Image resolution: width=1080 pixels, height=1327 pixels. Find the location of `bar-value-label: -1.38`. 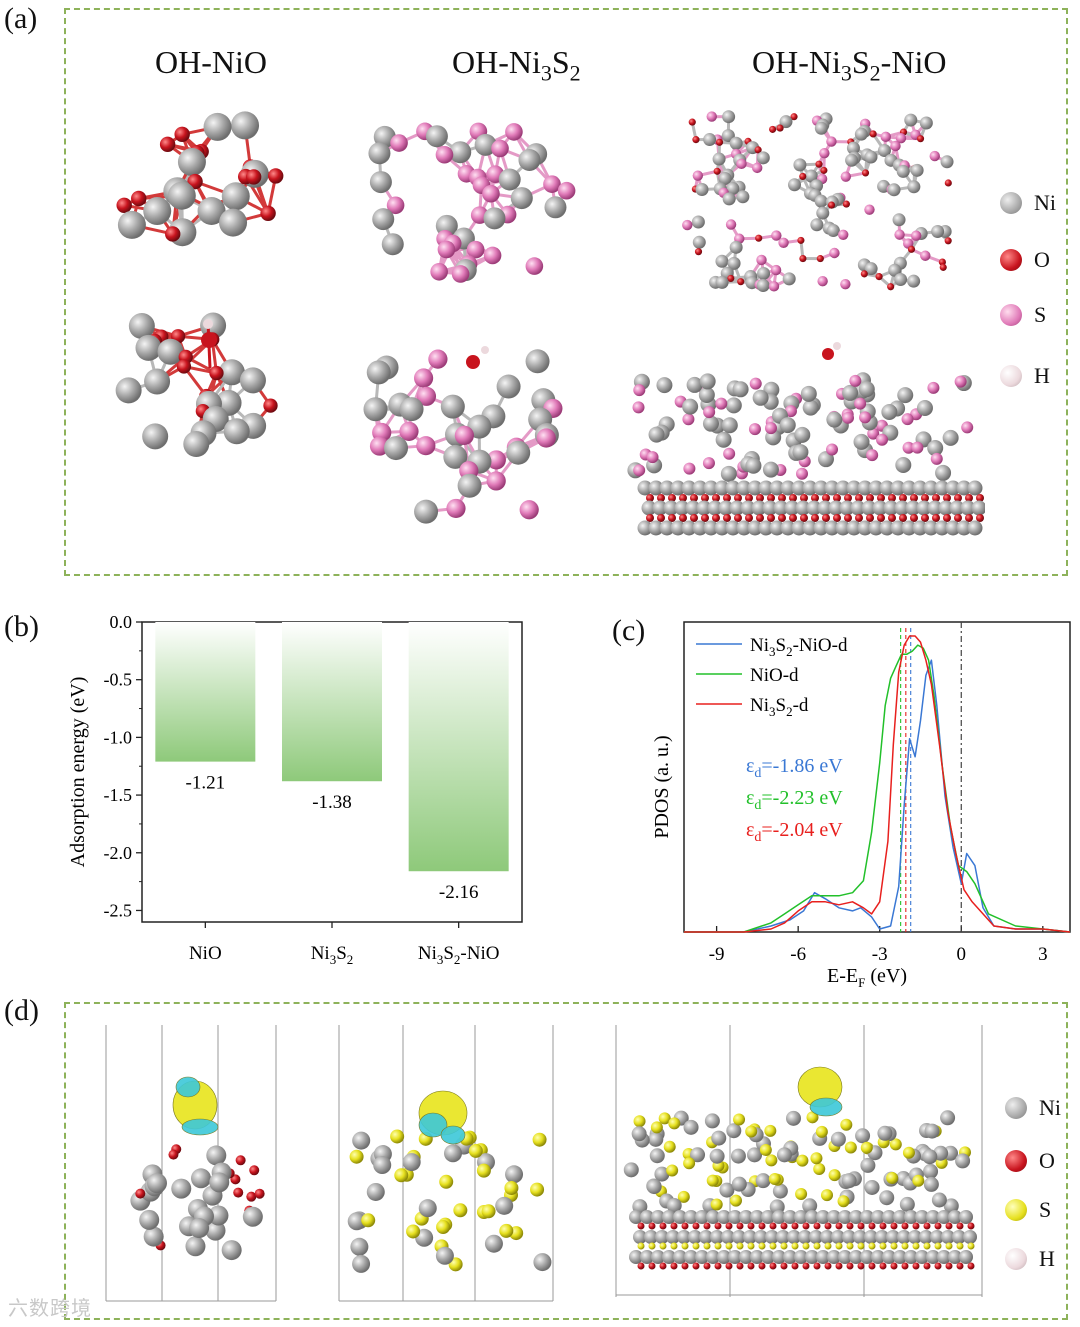

bar-value-label: -1.38 is located at coordinates (332, 802).